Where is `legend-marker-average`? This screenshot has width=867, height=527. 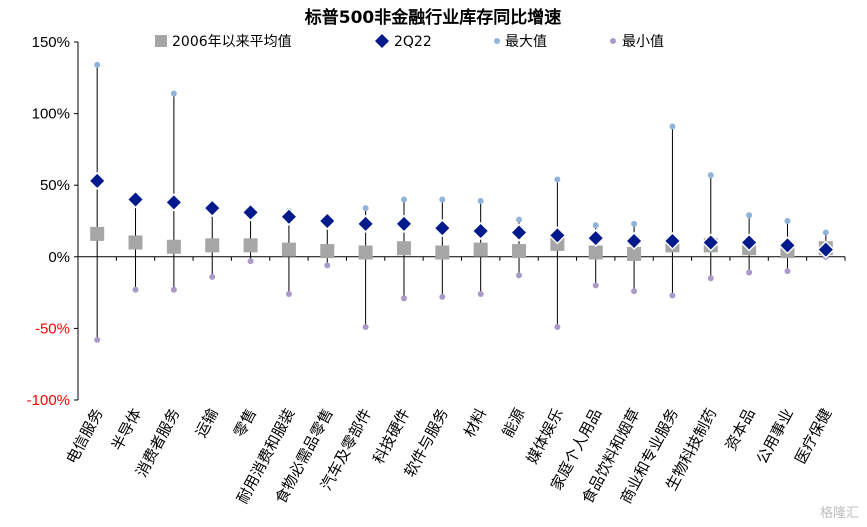
legend-marker-average is located at coordinates (161, 41).